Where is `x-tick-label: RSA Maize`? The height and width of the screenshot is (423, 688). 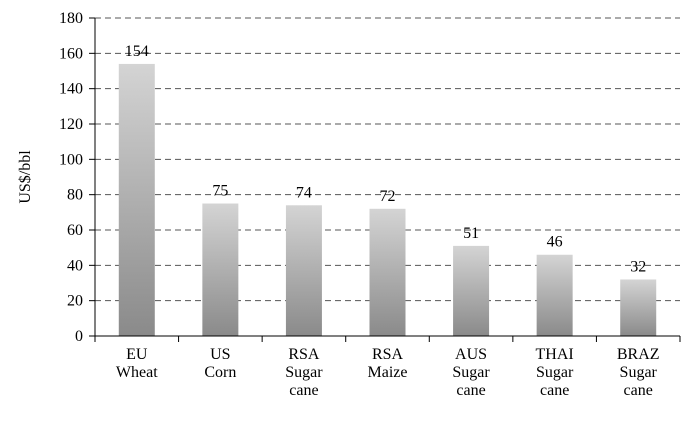
x-tick-label: RSA Maize is located at coordinates (387, 363).